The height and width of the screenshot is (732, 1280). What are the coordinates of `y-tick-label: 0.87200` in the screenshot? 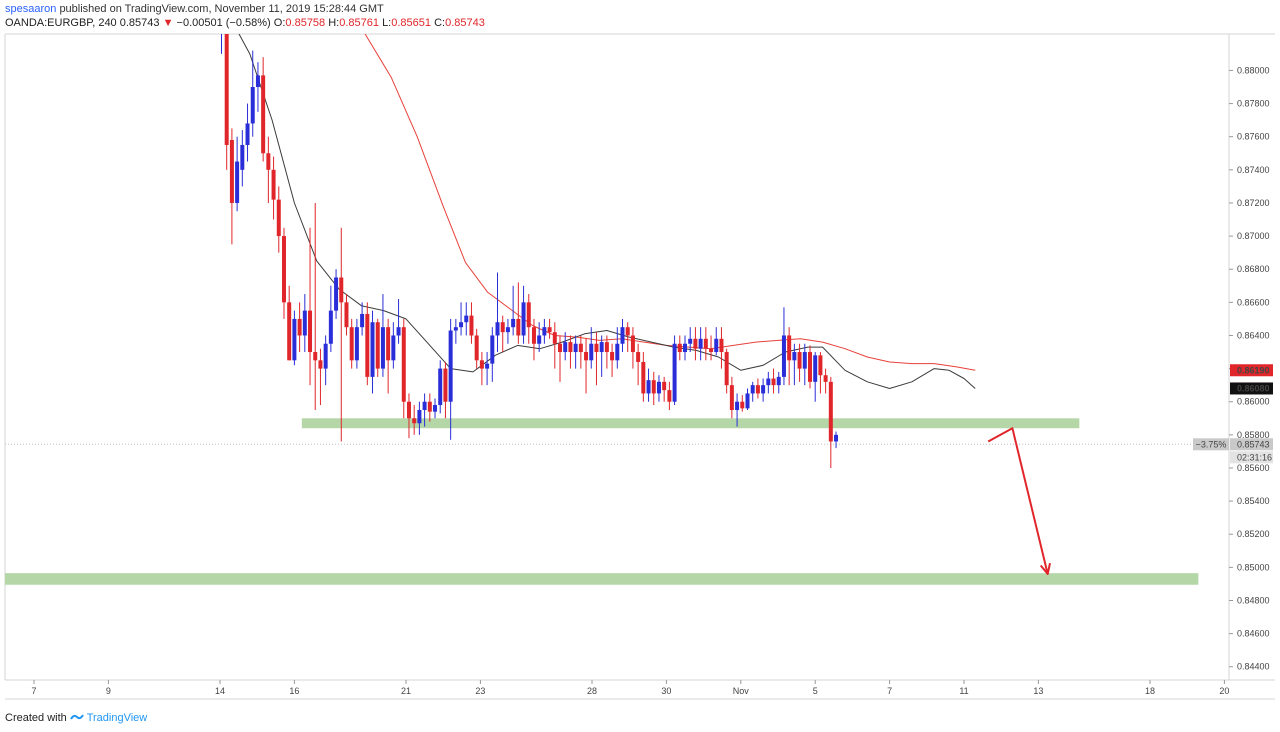 It's located at (1253, 203).